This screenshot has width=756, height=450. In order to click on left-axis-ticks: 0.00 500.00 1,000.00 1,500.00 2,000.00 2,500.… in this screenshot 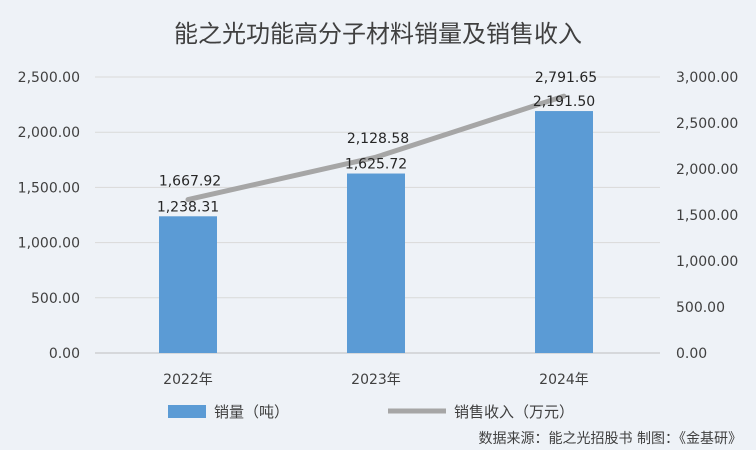, I will do `click(49, 216)`.